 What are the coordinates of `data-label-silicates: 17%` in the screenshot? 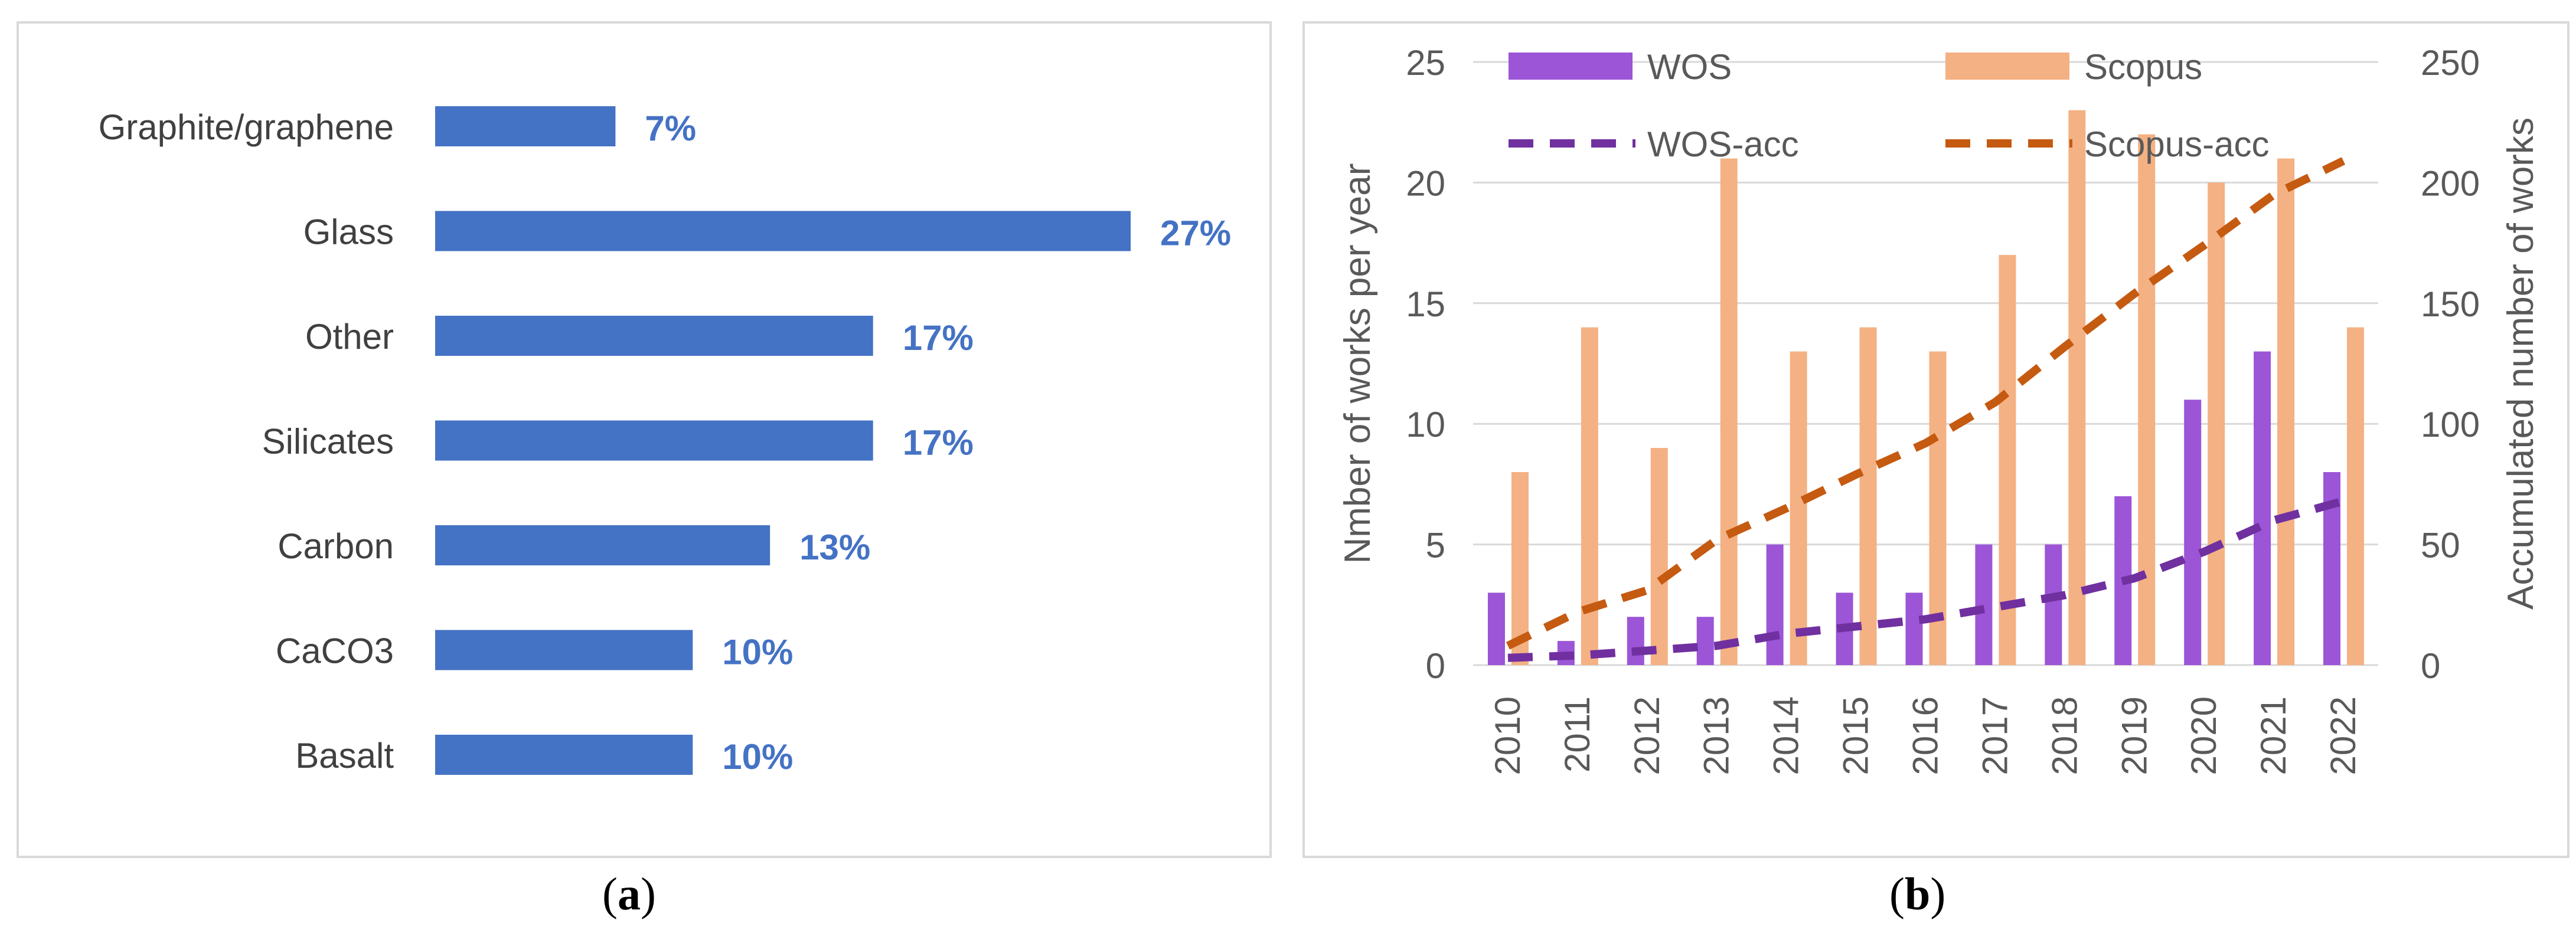 It's located at (938, 443).